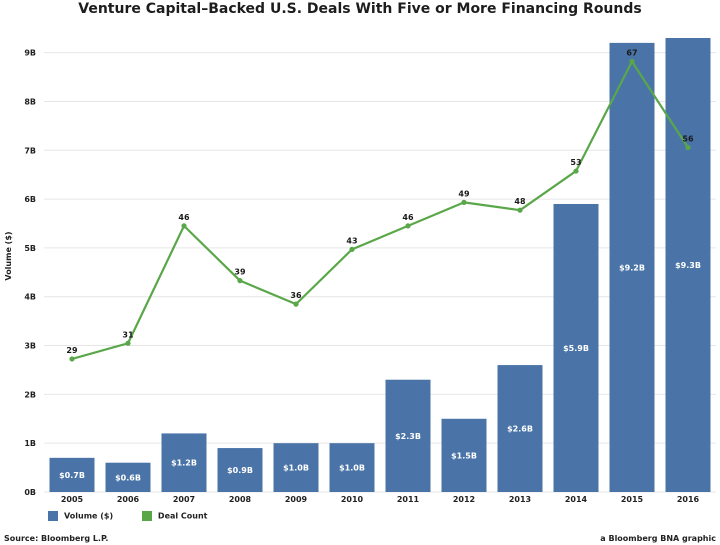 Image resolution: width=720 pixels, height=545 pixels. I want to click on deal-count-label: 56, so click(688, 139).